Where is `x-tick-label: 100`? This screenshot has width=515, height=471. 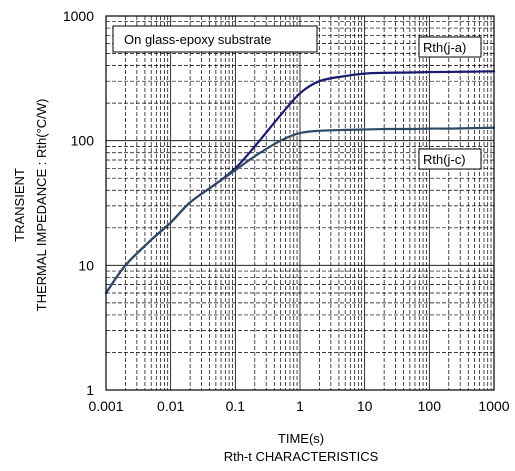 x-tick-label: 100 is located at coordinates (430, 406).